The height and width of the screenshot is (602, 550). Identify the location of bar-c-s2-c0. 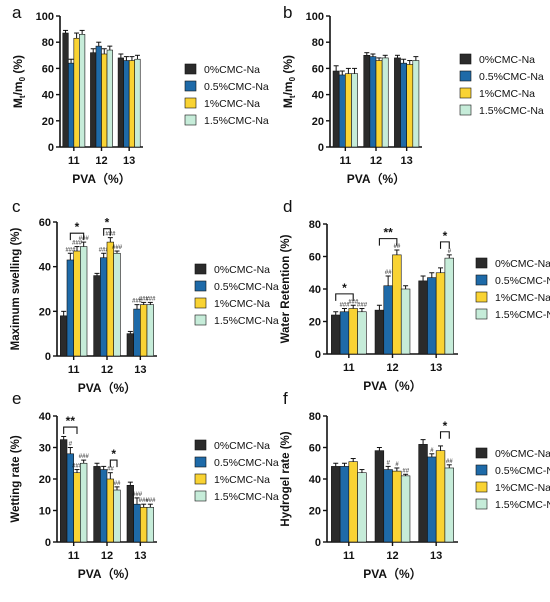
(77, 303).